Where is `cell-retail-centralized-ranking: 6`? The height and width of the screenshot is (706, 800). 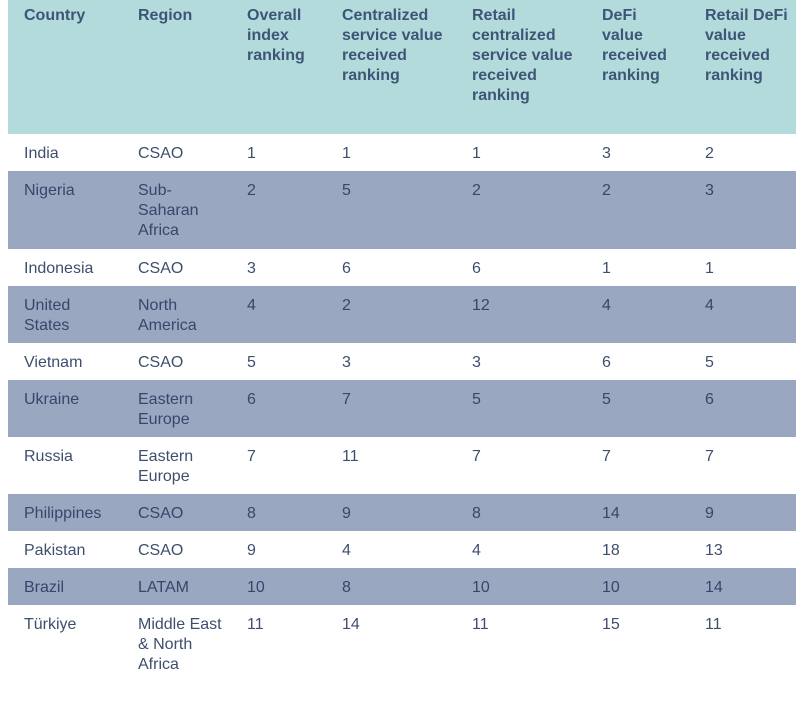
cell-retail-centralized-ranking: 6 is located at coordinates (476, 268).